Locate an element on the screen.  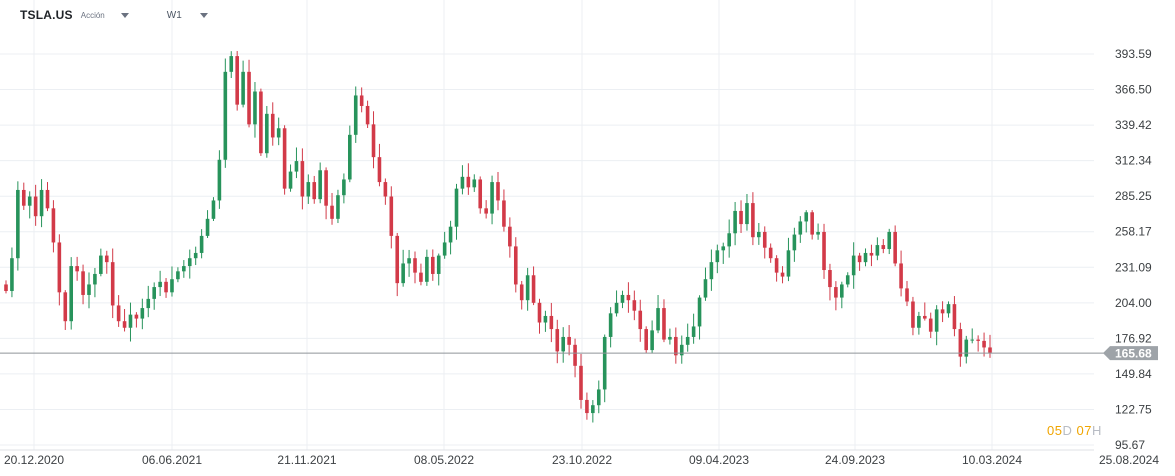
y-tick-label: 95.67 is located at coordinates (1130, 445).